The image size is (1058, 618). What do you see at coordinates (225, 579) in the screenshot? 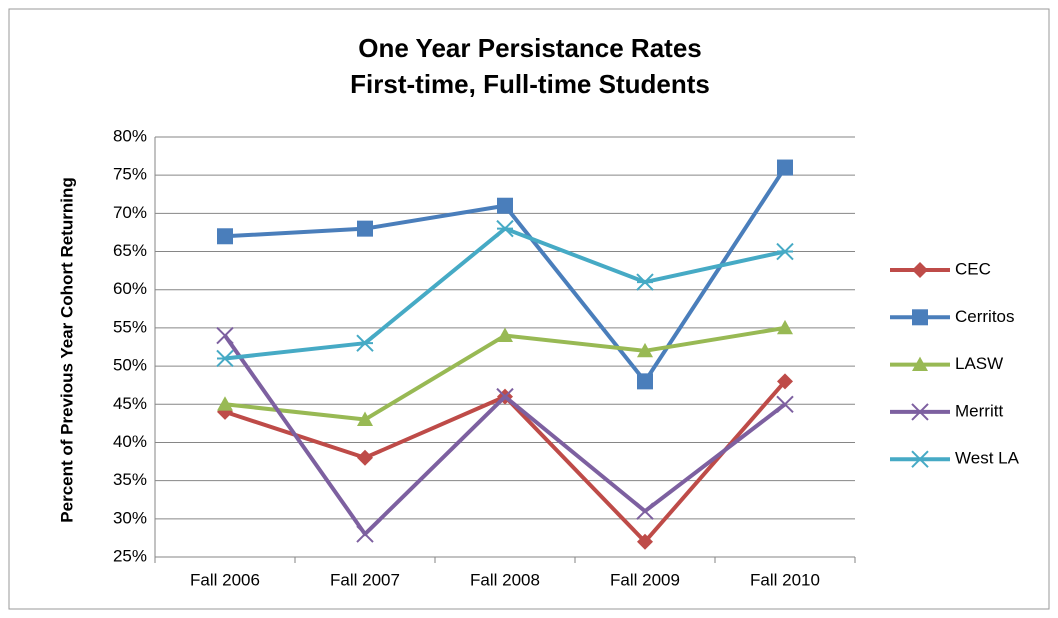
I see `x-tick-label: Fall 2006` at bounding box center [225, 579].